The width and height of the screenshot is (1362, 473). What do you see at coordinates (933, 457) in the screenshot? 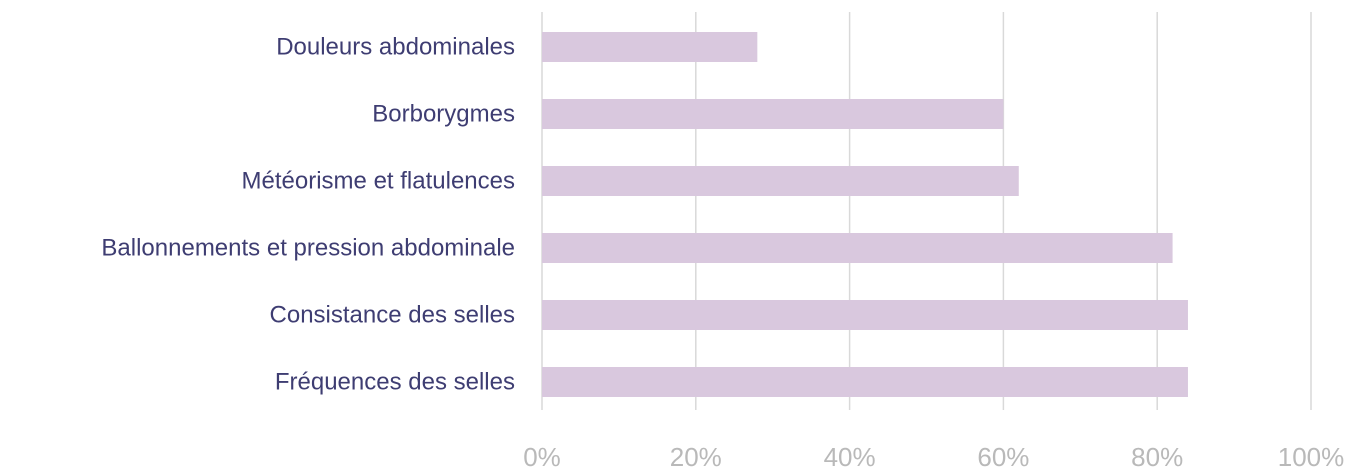
I see `x-axis-tick-labels: 0% 20% 40% 60% 80% 100%` at bounding box center [933, 457].